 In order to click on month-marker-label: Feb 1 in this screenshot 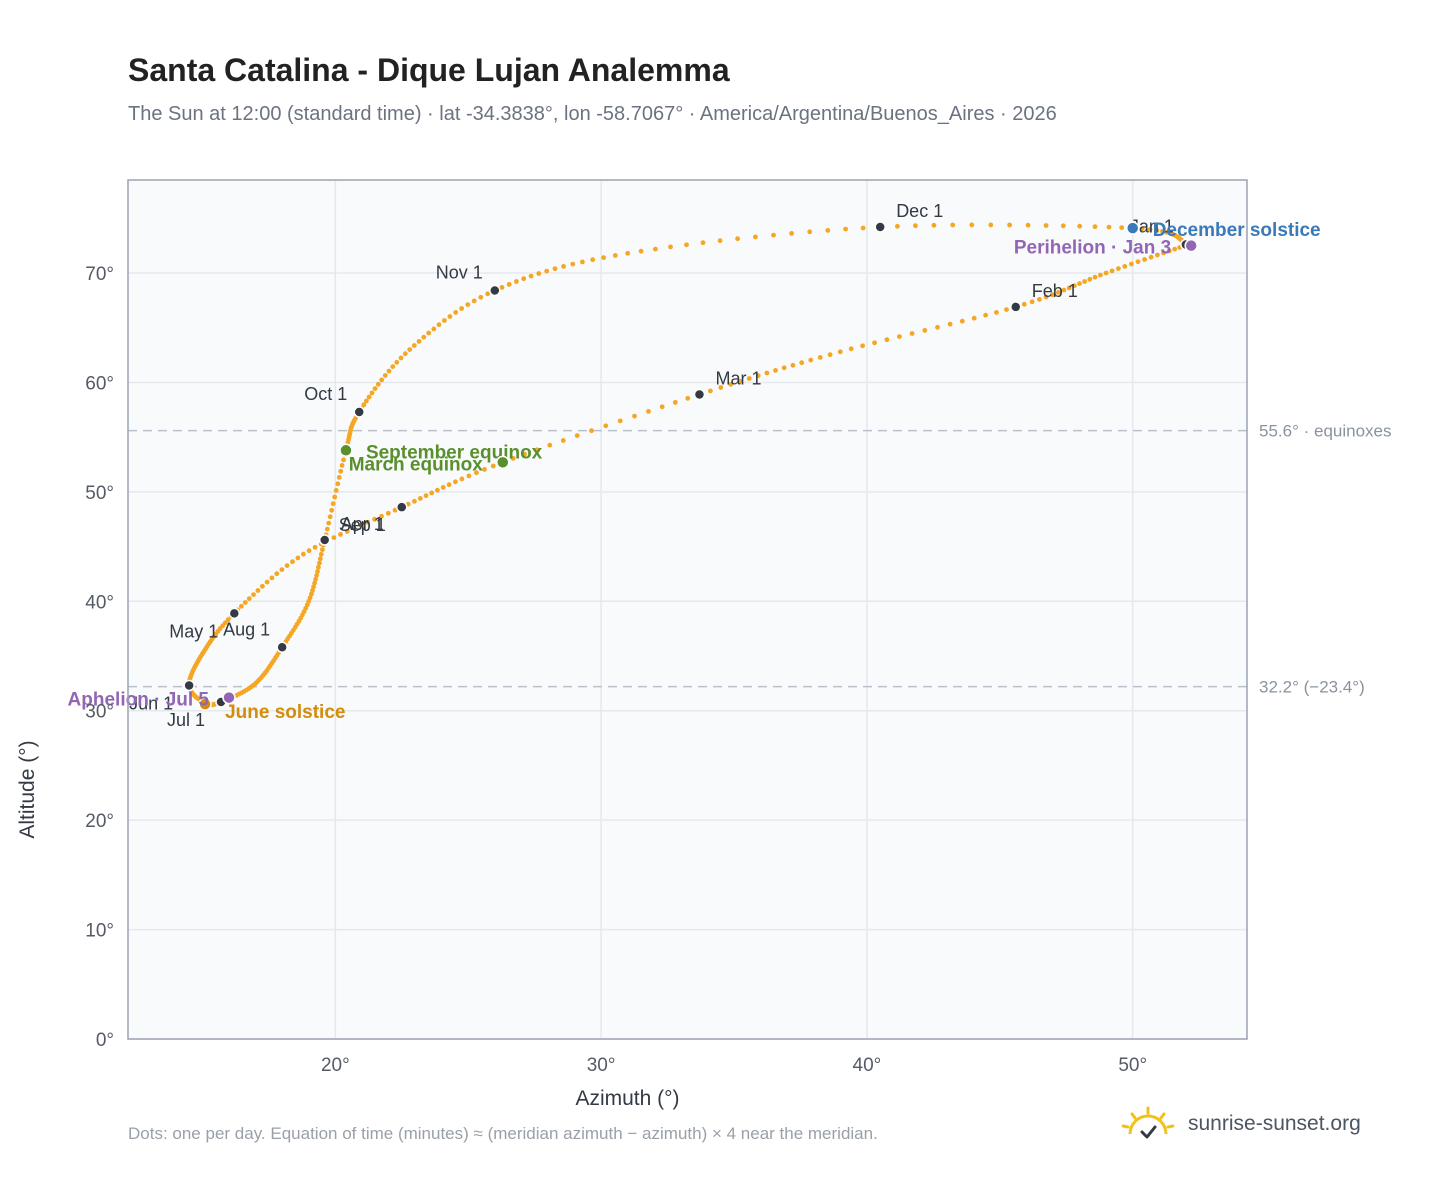, I will do `click(1055, 291)`.